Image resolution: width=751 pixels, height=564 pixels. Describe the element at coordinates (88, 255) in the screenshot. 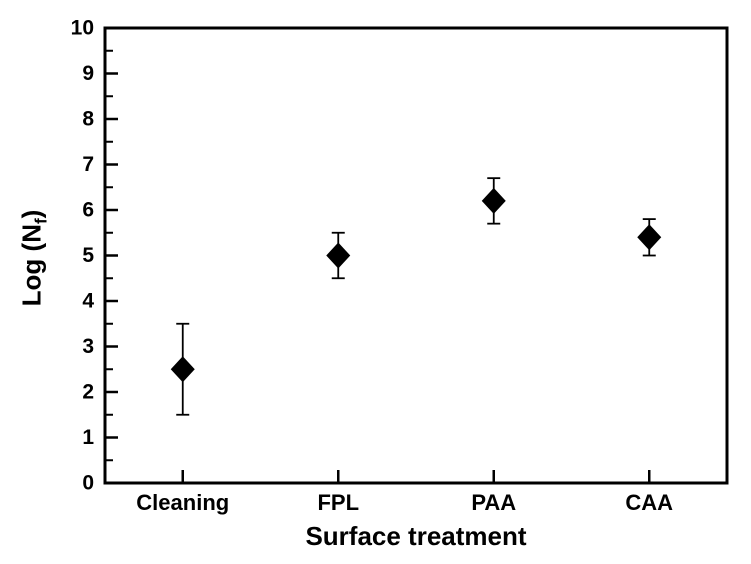

I see `y-tick-label: 5` at that location.